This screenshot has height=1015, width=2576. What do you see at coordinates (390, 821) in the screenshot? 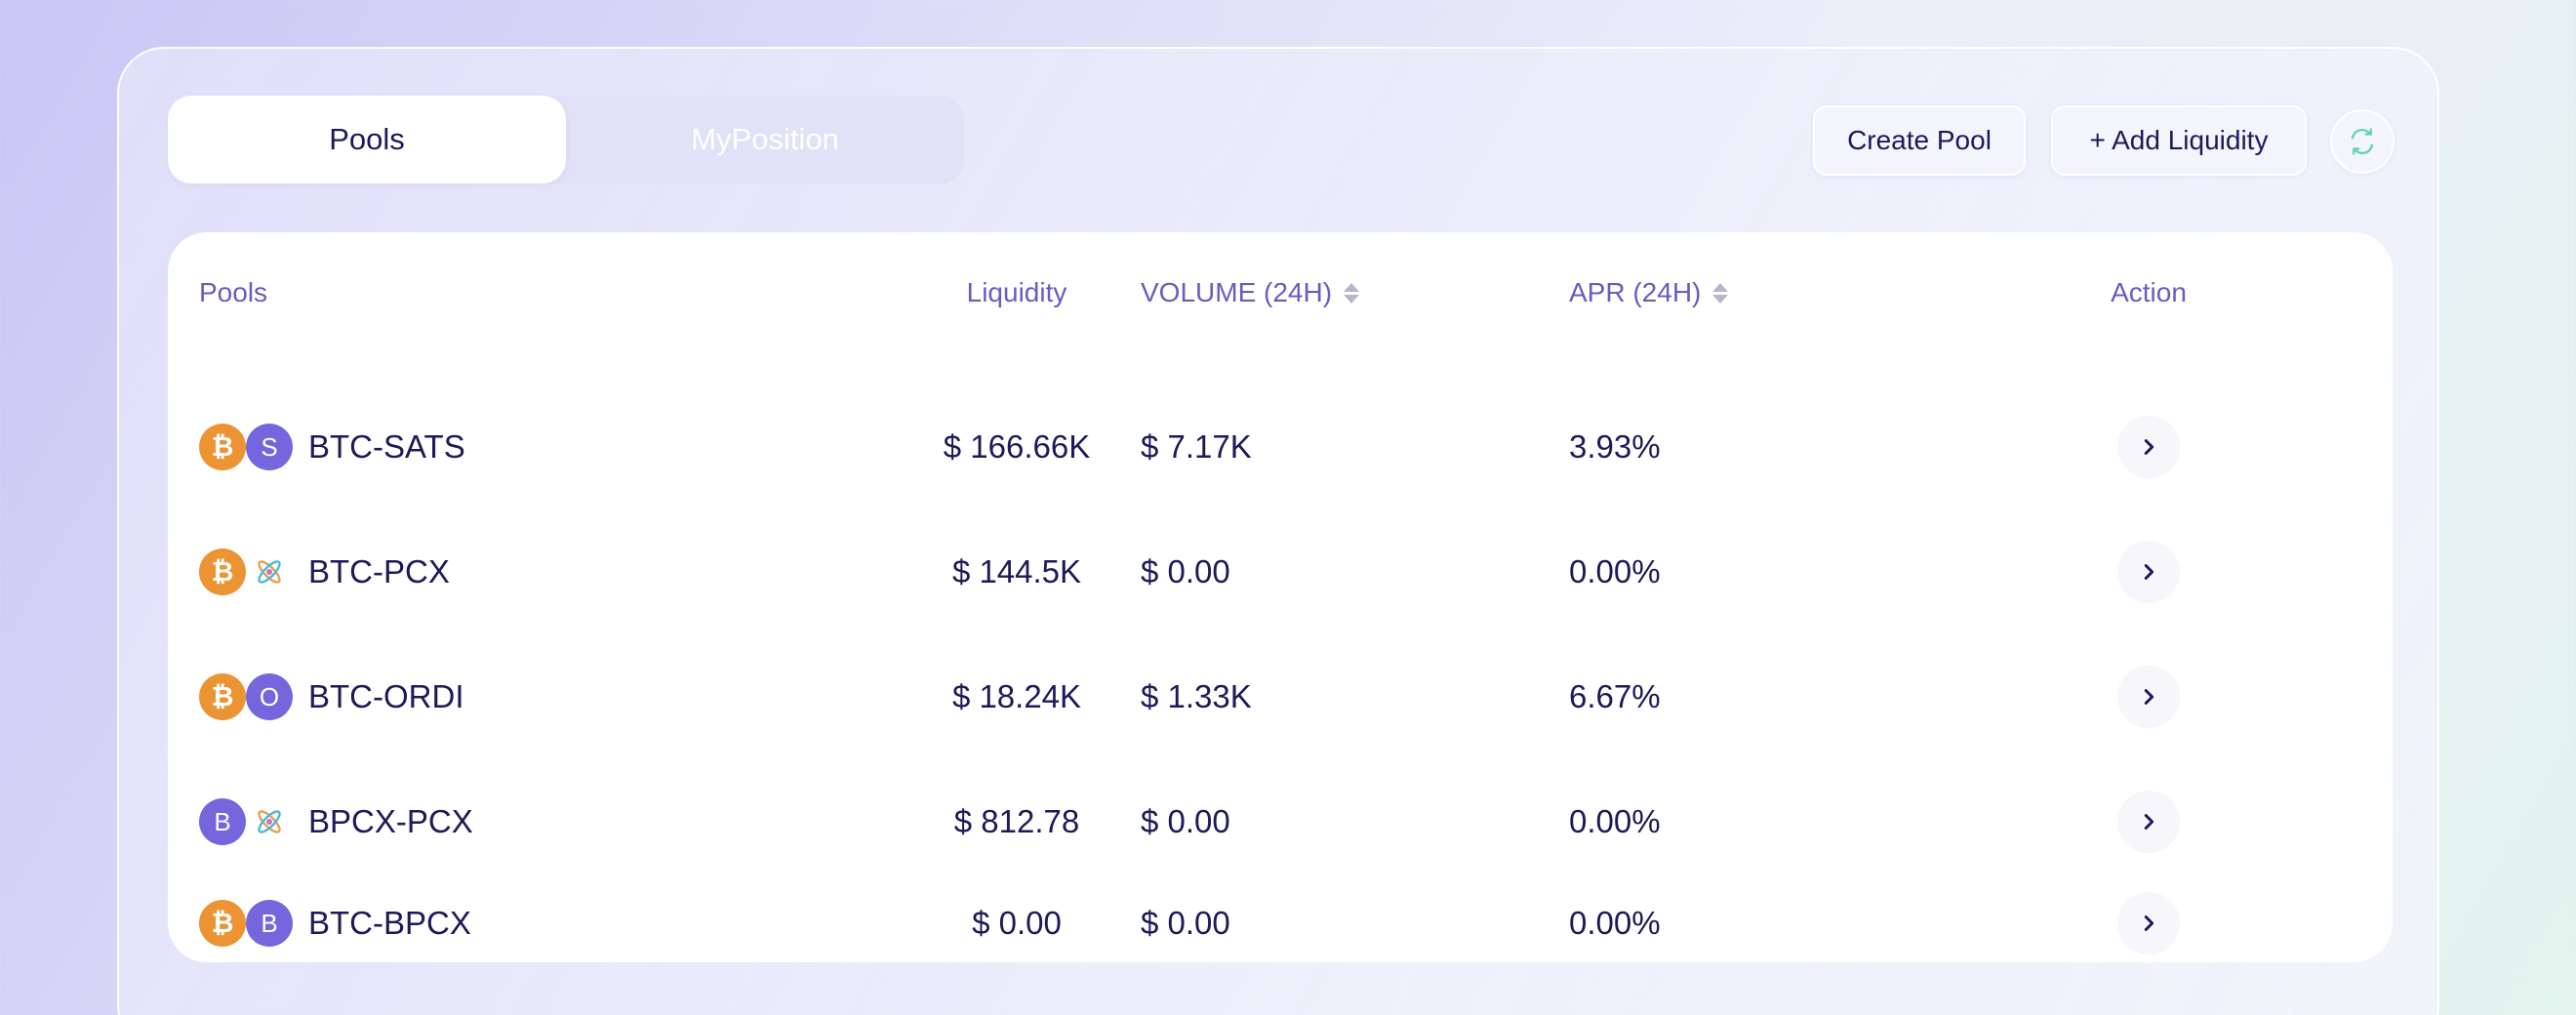
I see `pool-name: BPCX-PCX` at bounding box center [390, 821].